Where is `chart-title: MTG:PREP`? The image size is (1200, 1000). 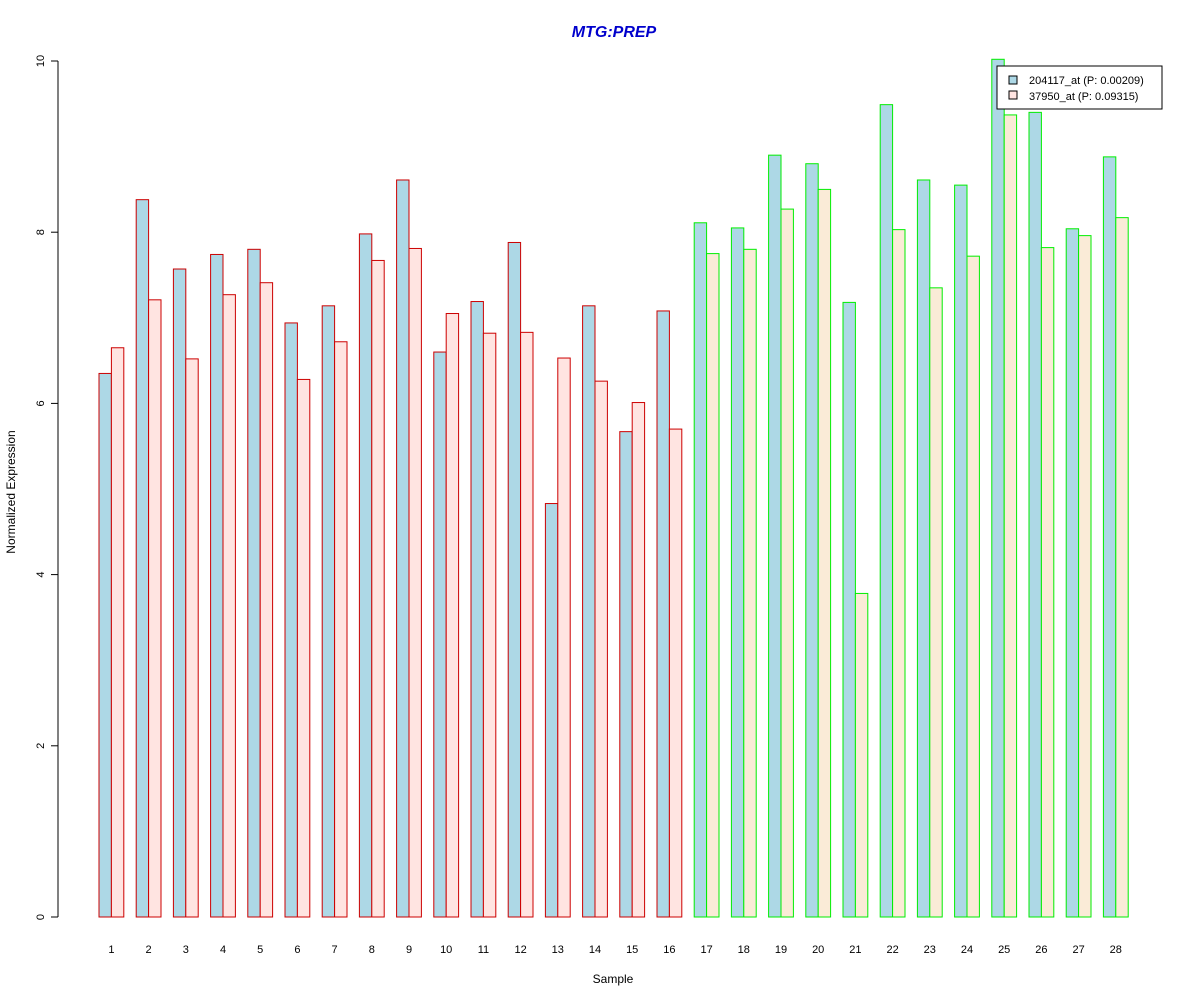 chart-title: MTG:PREP is located at coordinates (614, 32).